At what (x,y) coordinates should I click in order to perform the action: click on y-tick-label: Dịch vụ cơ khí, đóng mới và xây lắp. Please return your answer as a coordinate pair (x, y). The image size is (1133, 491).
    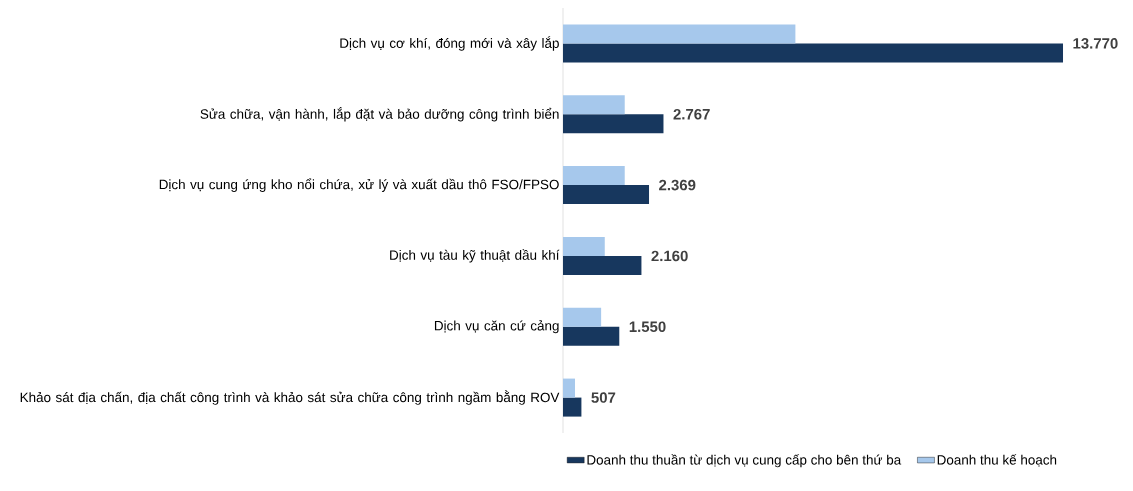
    Looking at the image, I should click on (449, 43).